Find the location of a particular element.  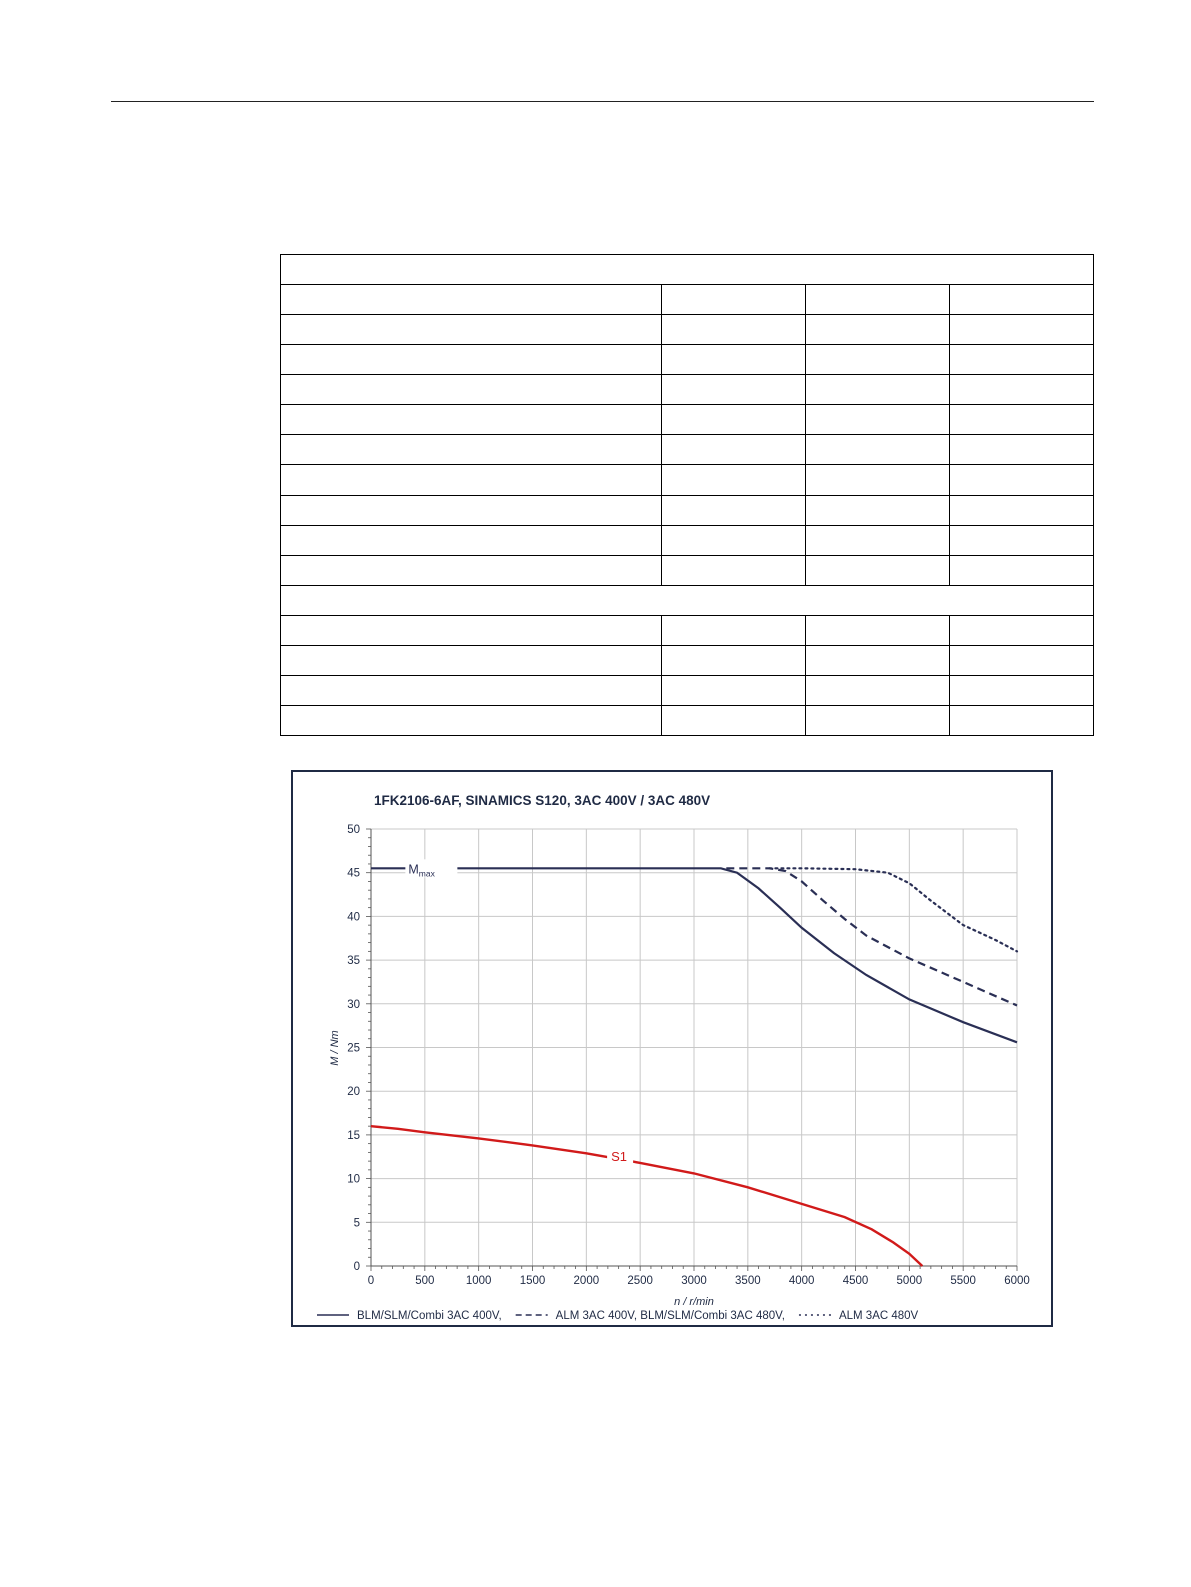

s1-label-bg is located at coordinates (620, 1155).